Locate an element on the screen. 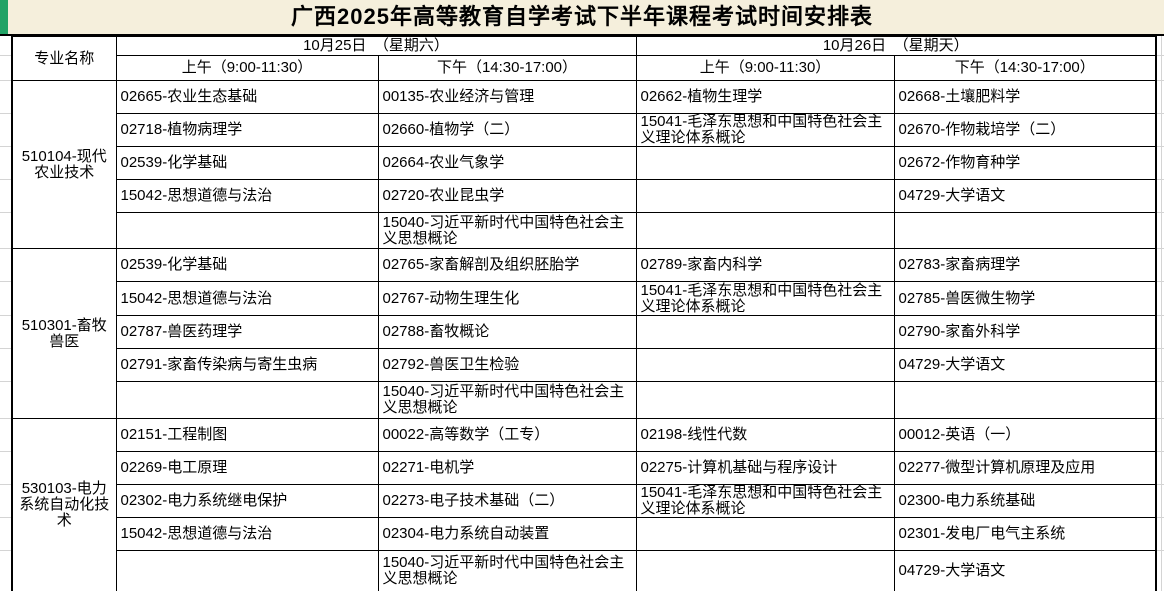 The image size is (1164, 591). specialty-cell-510104: 510104-现代农业技术 is located at coordinates (64, 164).